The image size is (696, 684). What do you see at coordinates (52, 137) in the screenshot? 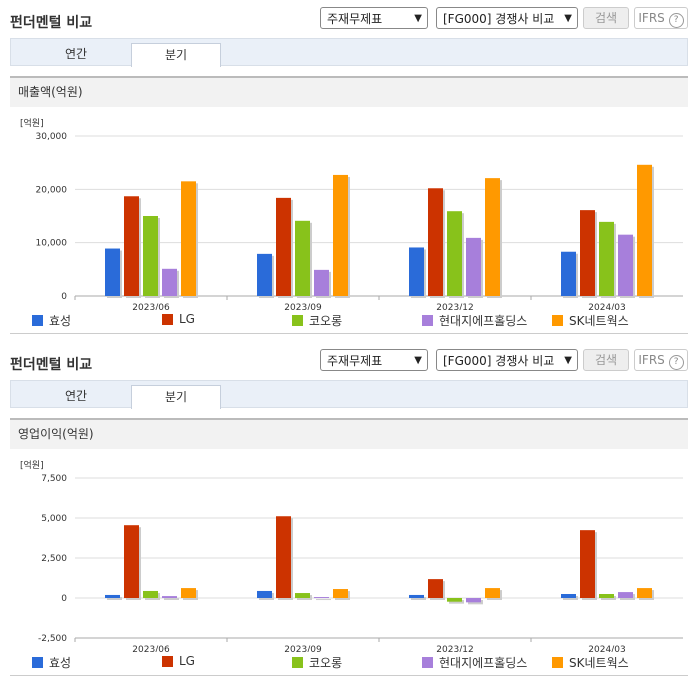
I see `y-tick-label: 30,000` at bounding box center [52, 137].